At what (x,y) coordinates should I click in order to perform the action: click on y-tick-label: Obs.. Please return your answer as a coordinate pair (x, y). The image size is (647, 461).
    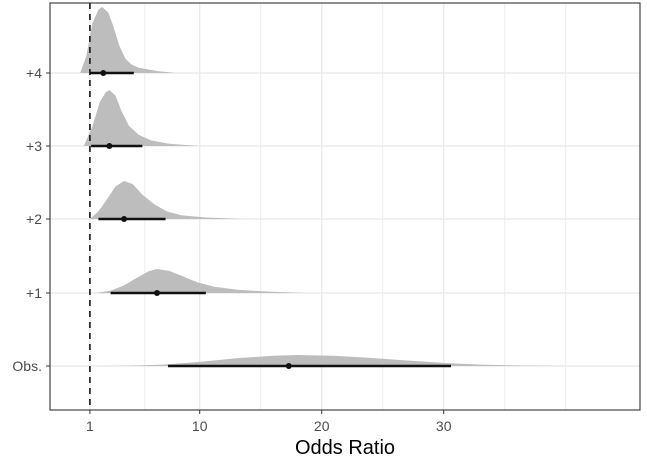
    Looking at the image, I should click on (27, 366).